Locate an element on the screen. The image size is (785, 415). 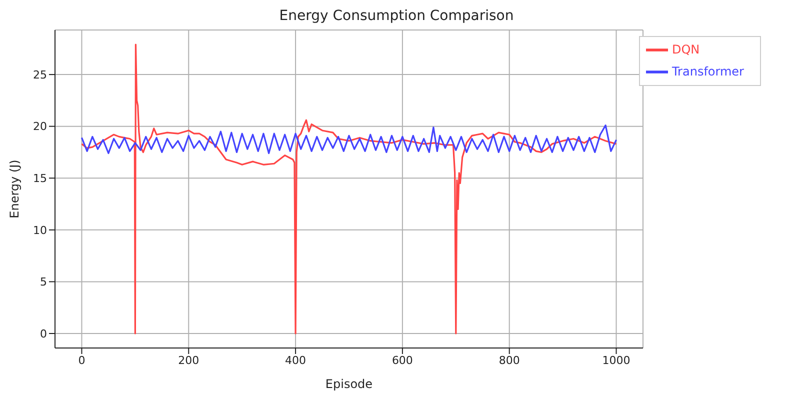
x-tick-label: 800 is located at coordinates (509, 360).